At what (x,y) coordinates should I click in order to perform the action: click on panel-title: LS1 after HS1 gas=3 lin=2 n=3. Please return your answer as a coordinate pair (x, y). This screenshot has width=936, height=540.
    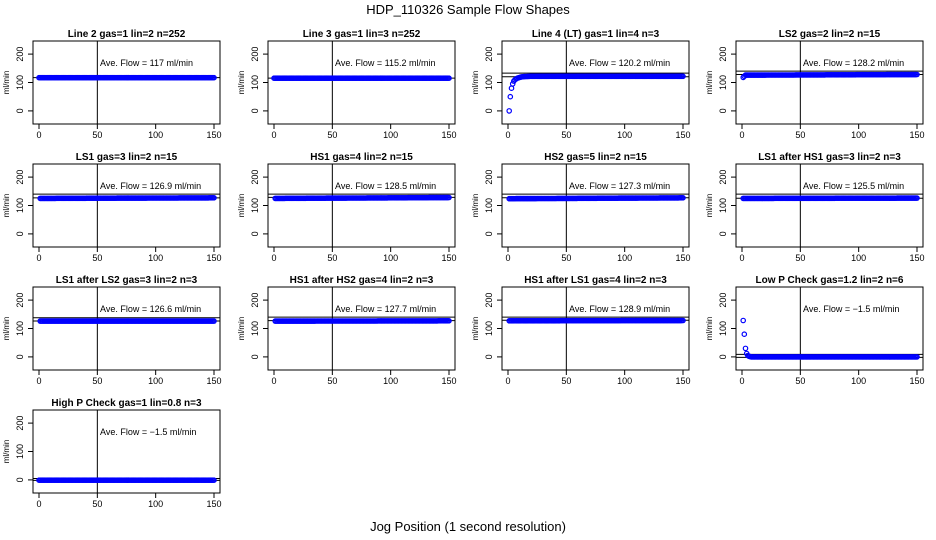
    Looking at the image, I should click on (829, 157).